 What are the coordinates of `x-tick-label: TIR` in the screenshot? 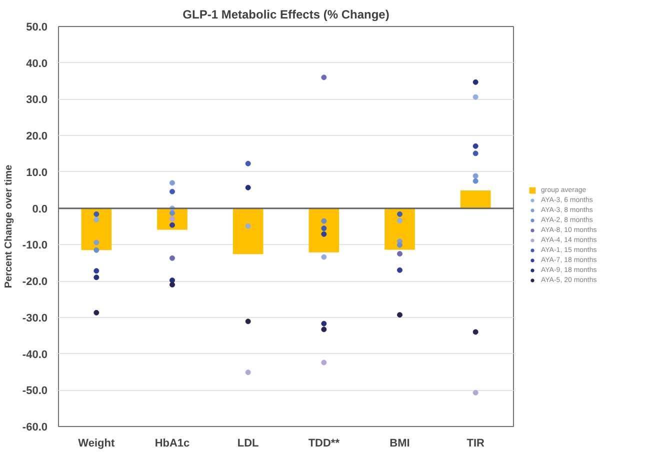 It's located at (475, 444).